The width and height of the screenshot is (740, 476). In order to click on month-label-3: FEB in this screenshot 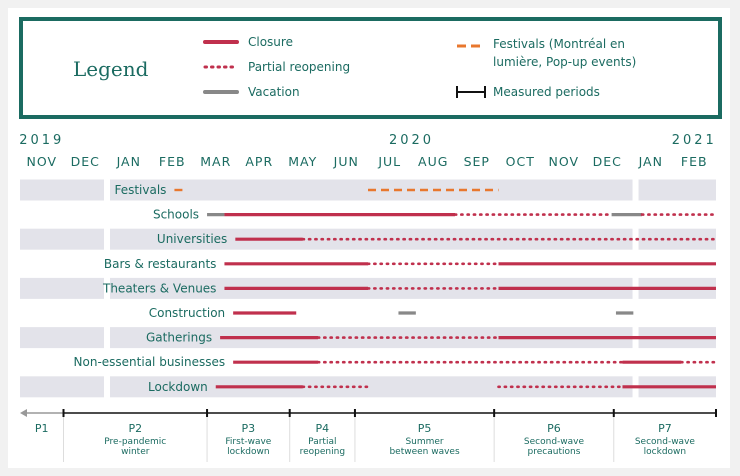, I will do `click(172, 161)`.